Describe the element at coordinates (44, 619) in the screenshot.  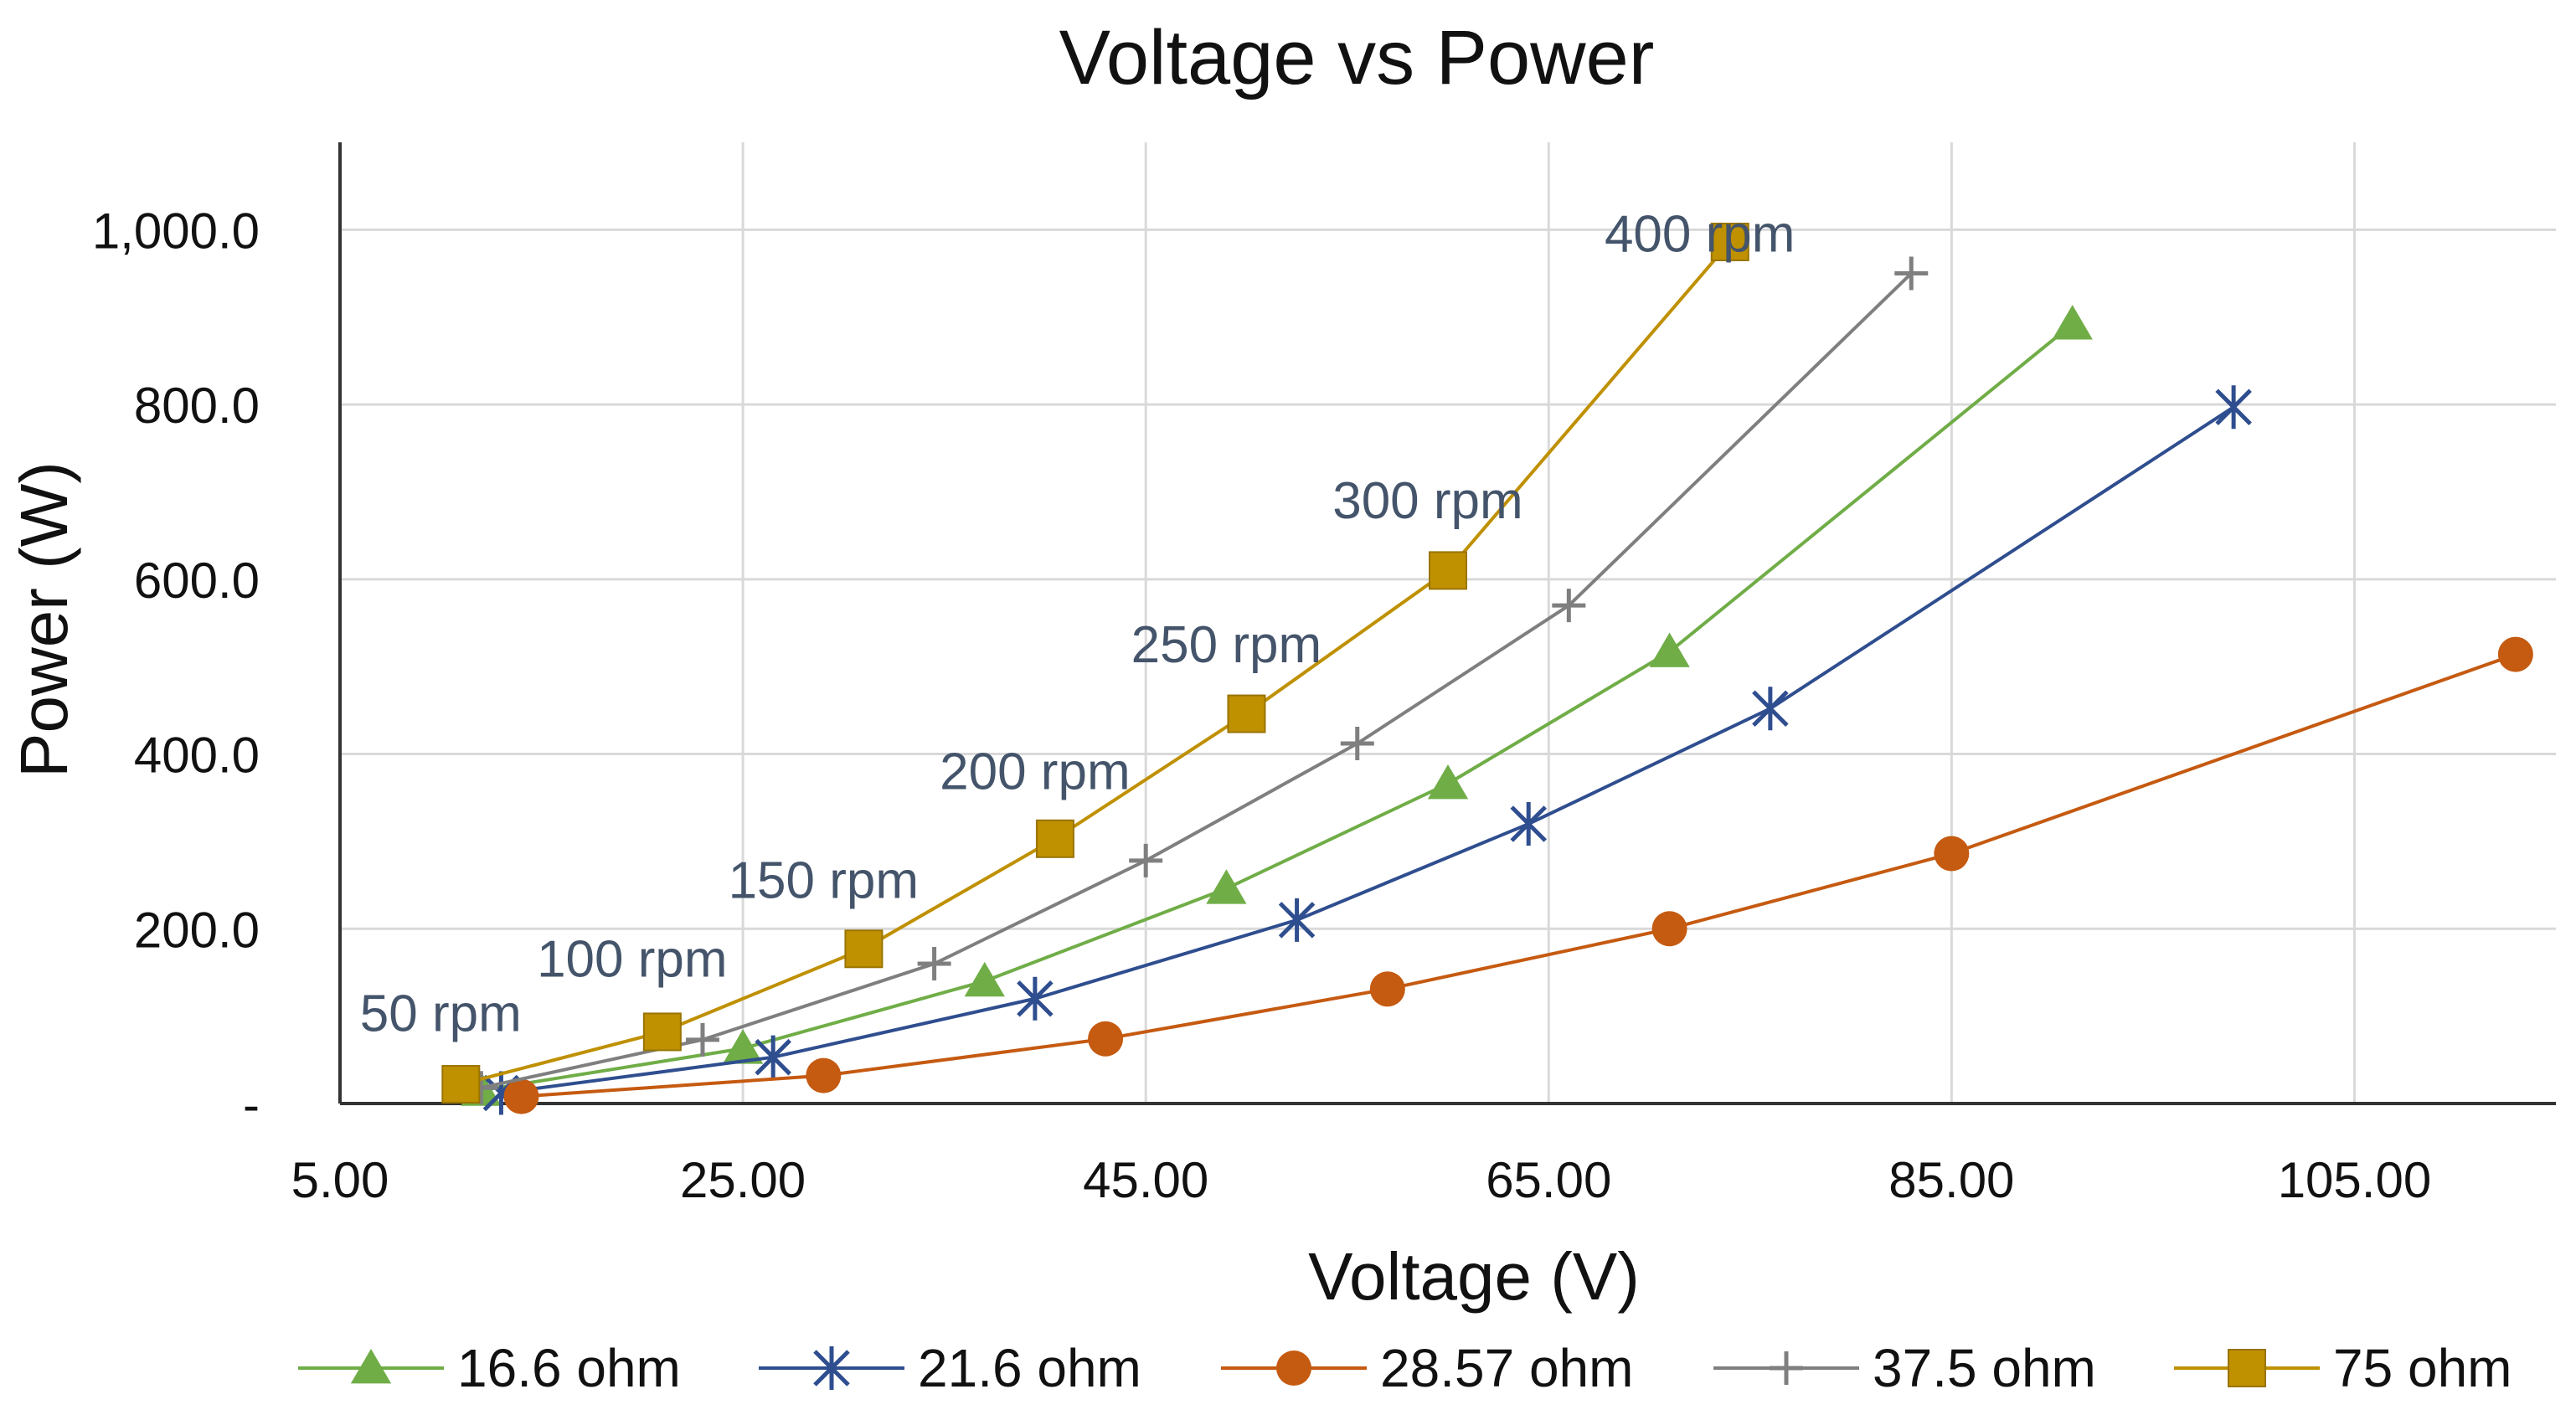
I see `y-axis-title: Power (W)` at that location.